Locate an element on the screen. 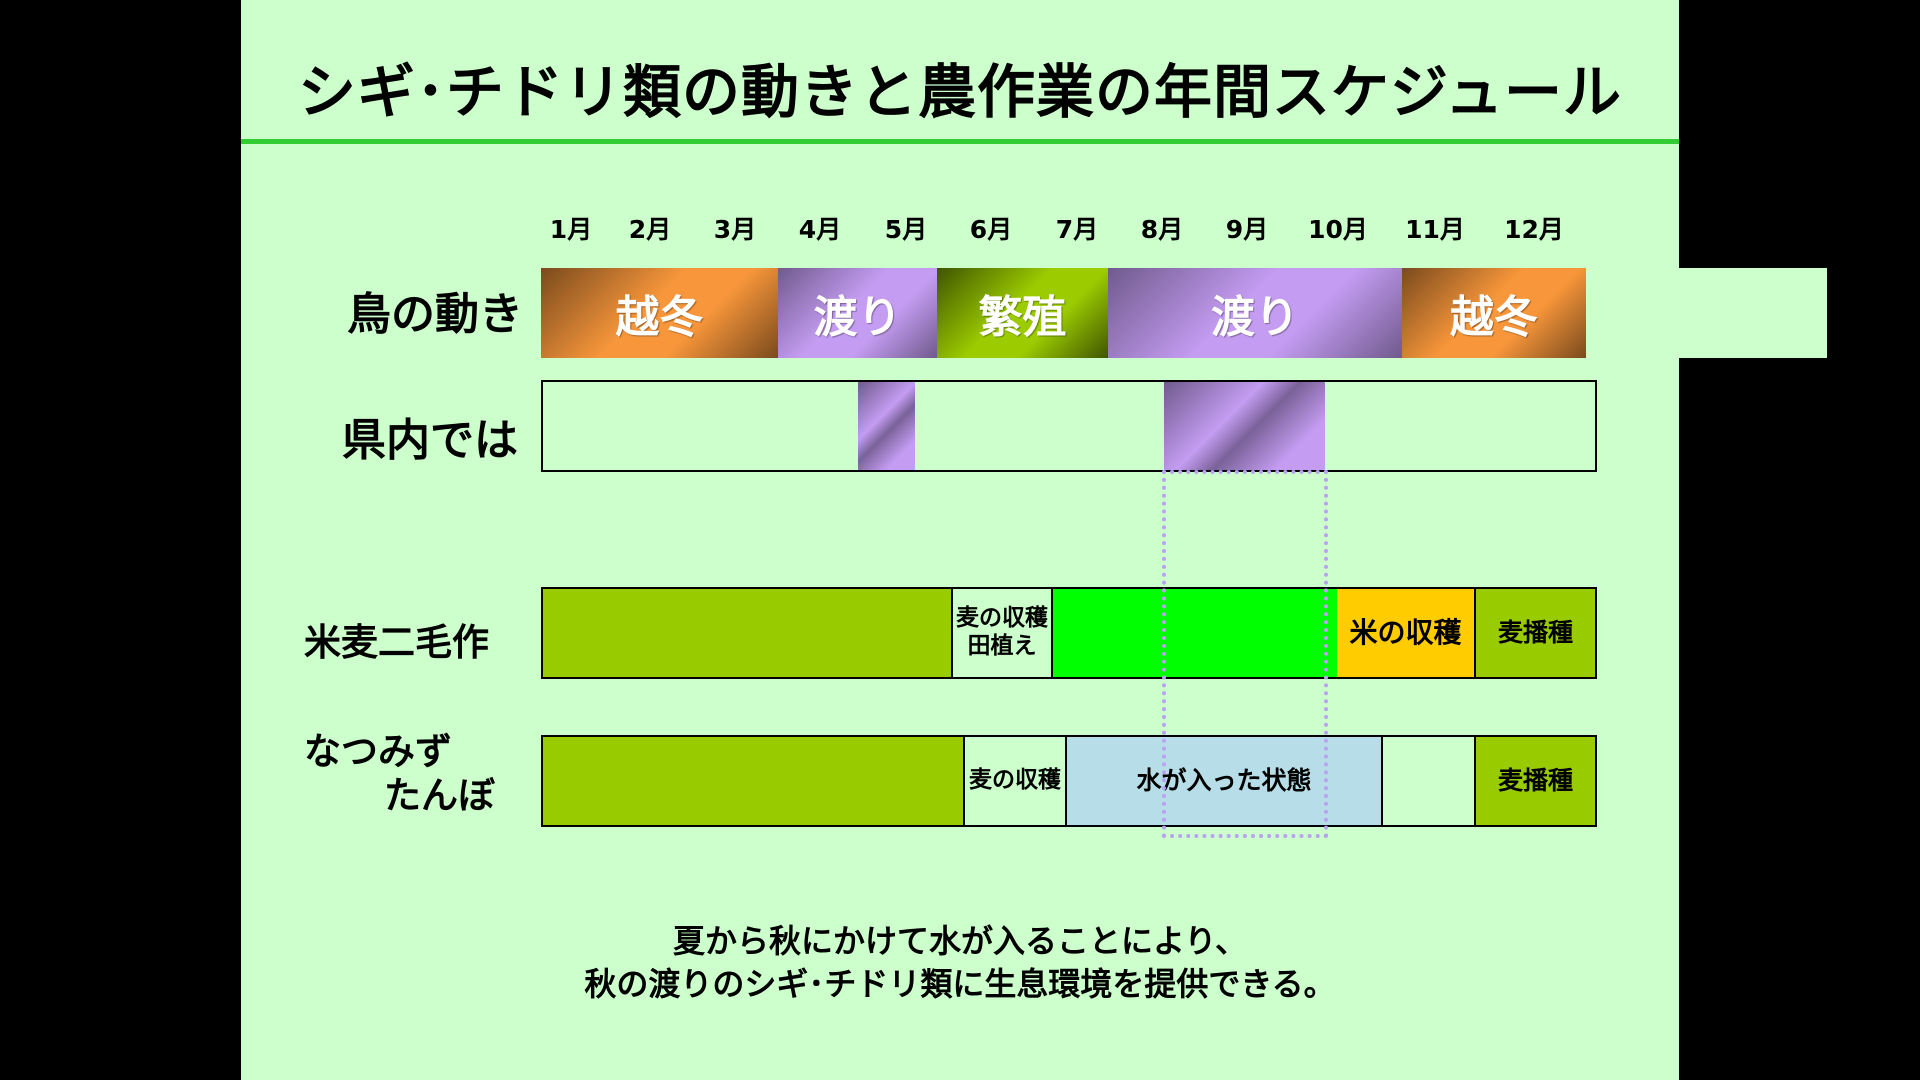 Image resolution: width=1920 pixels, height=1080 pixels. month-label: 7月 is located at coordinates (1077, 229).